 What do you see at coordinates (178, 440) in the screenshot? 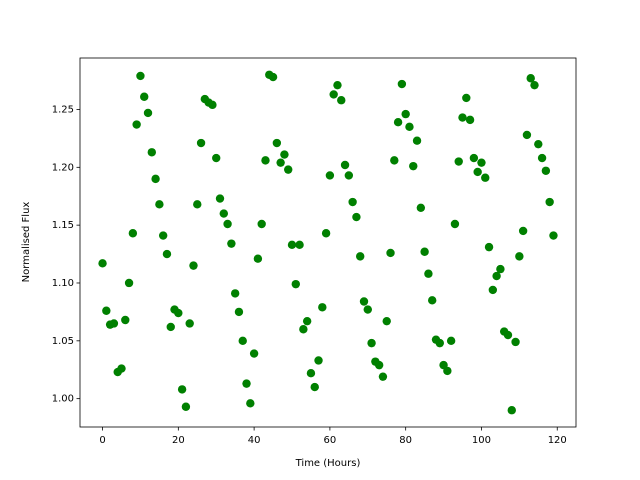
I see `x-tick-label: 20` at bounding box center [178, 440].